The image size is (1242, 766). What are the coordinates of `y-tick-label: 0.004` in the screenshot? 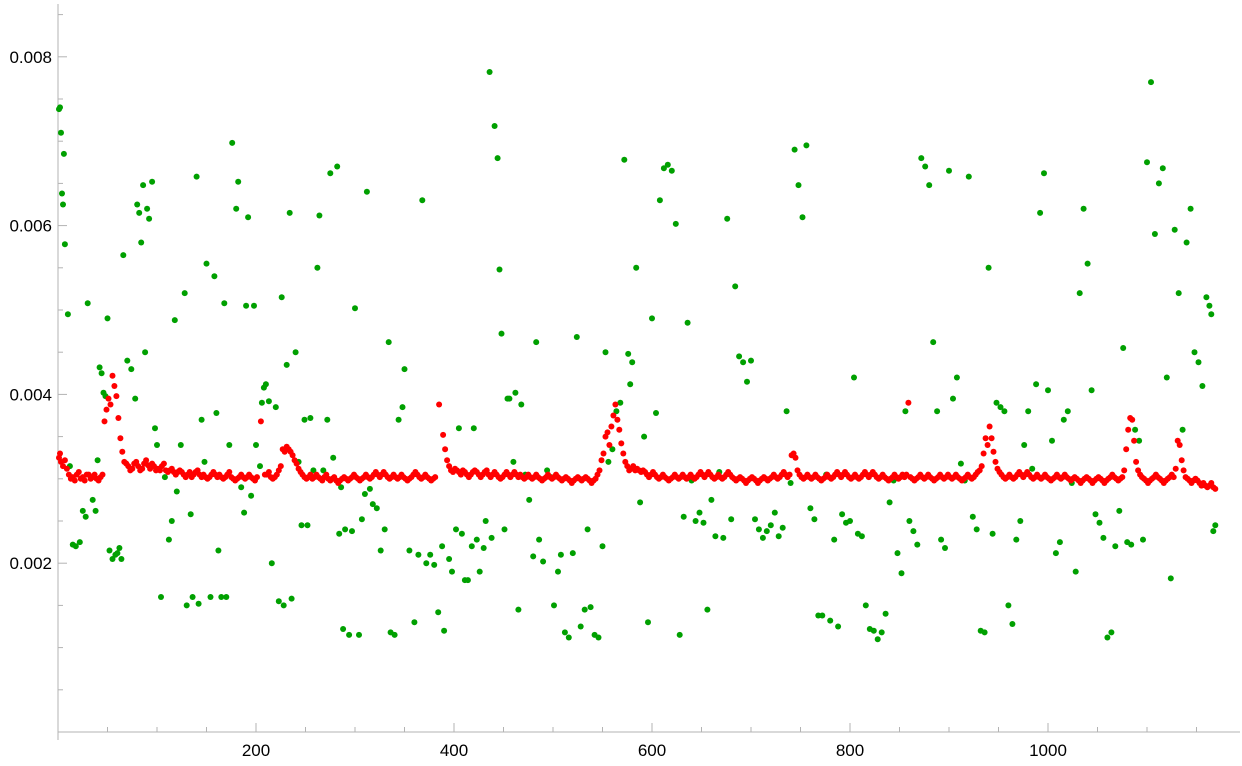 It's located at (30, 394).